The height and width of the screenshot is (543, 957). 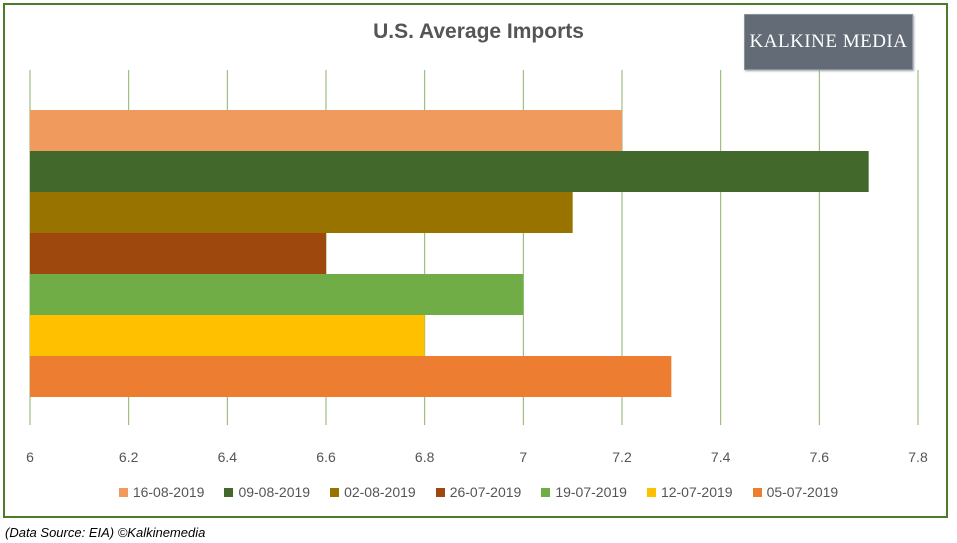 What do you see at coordinates (820, 457) in the screenshot?
I see `x-tick-label: 7.6` at bounding box center [820, 457].